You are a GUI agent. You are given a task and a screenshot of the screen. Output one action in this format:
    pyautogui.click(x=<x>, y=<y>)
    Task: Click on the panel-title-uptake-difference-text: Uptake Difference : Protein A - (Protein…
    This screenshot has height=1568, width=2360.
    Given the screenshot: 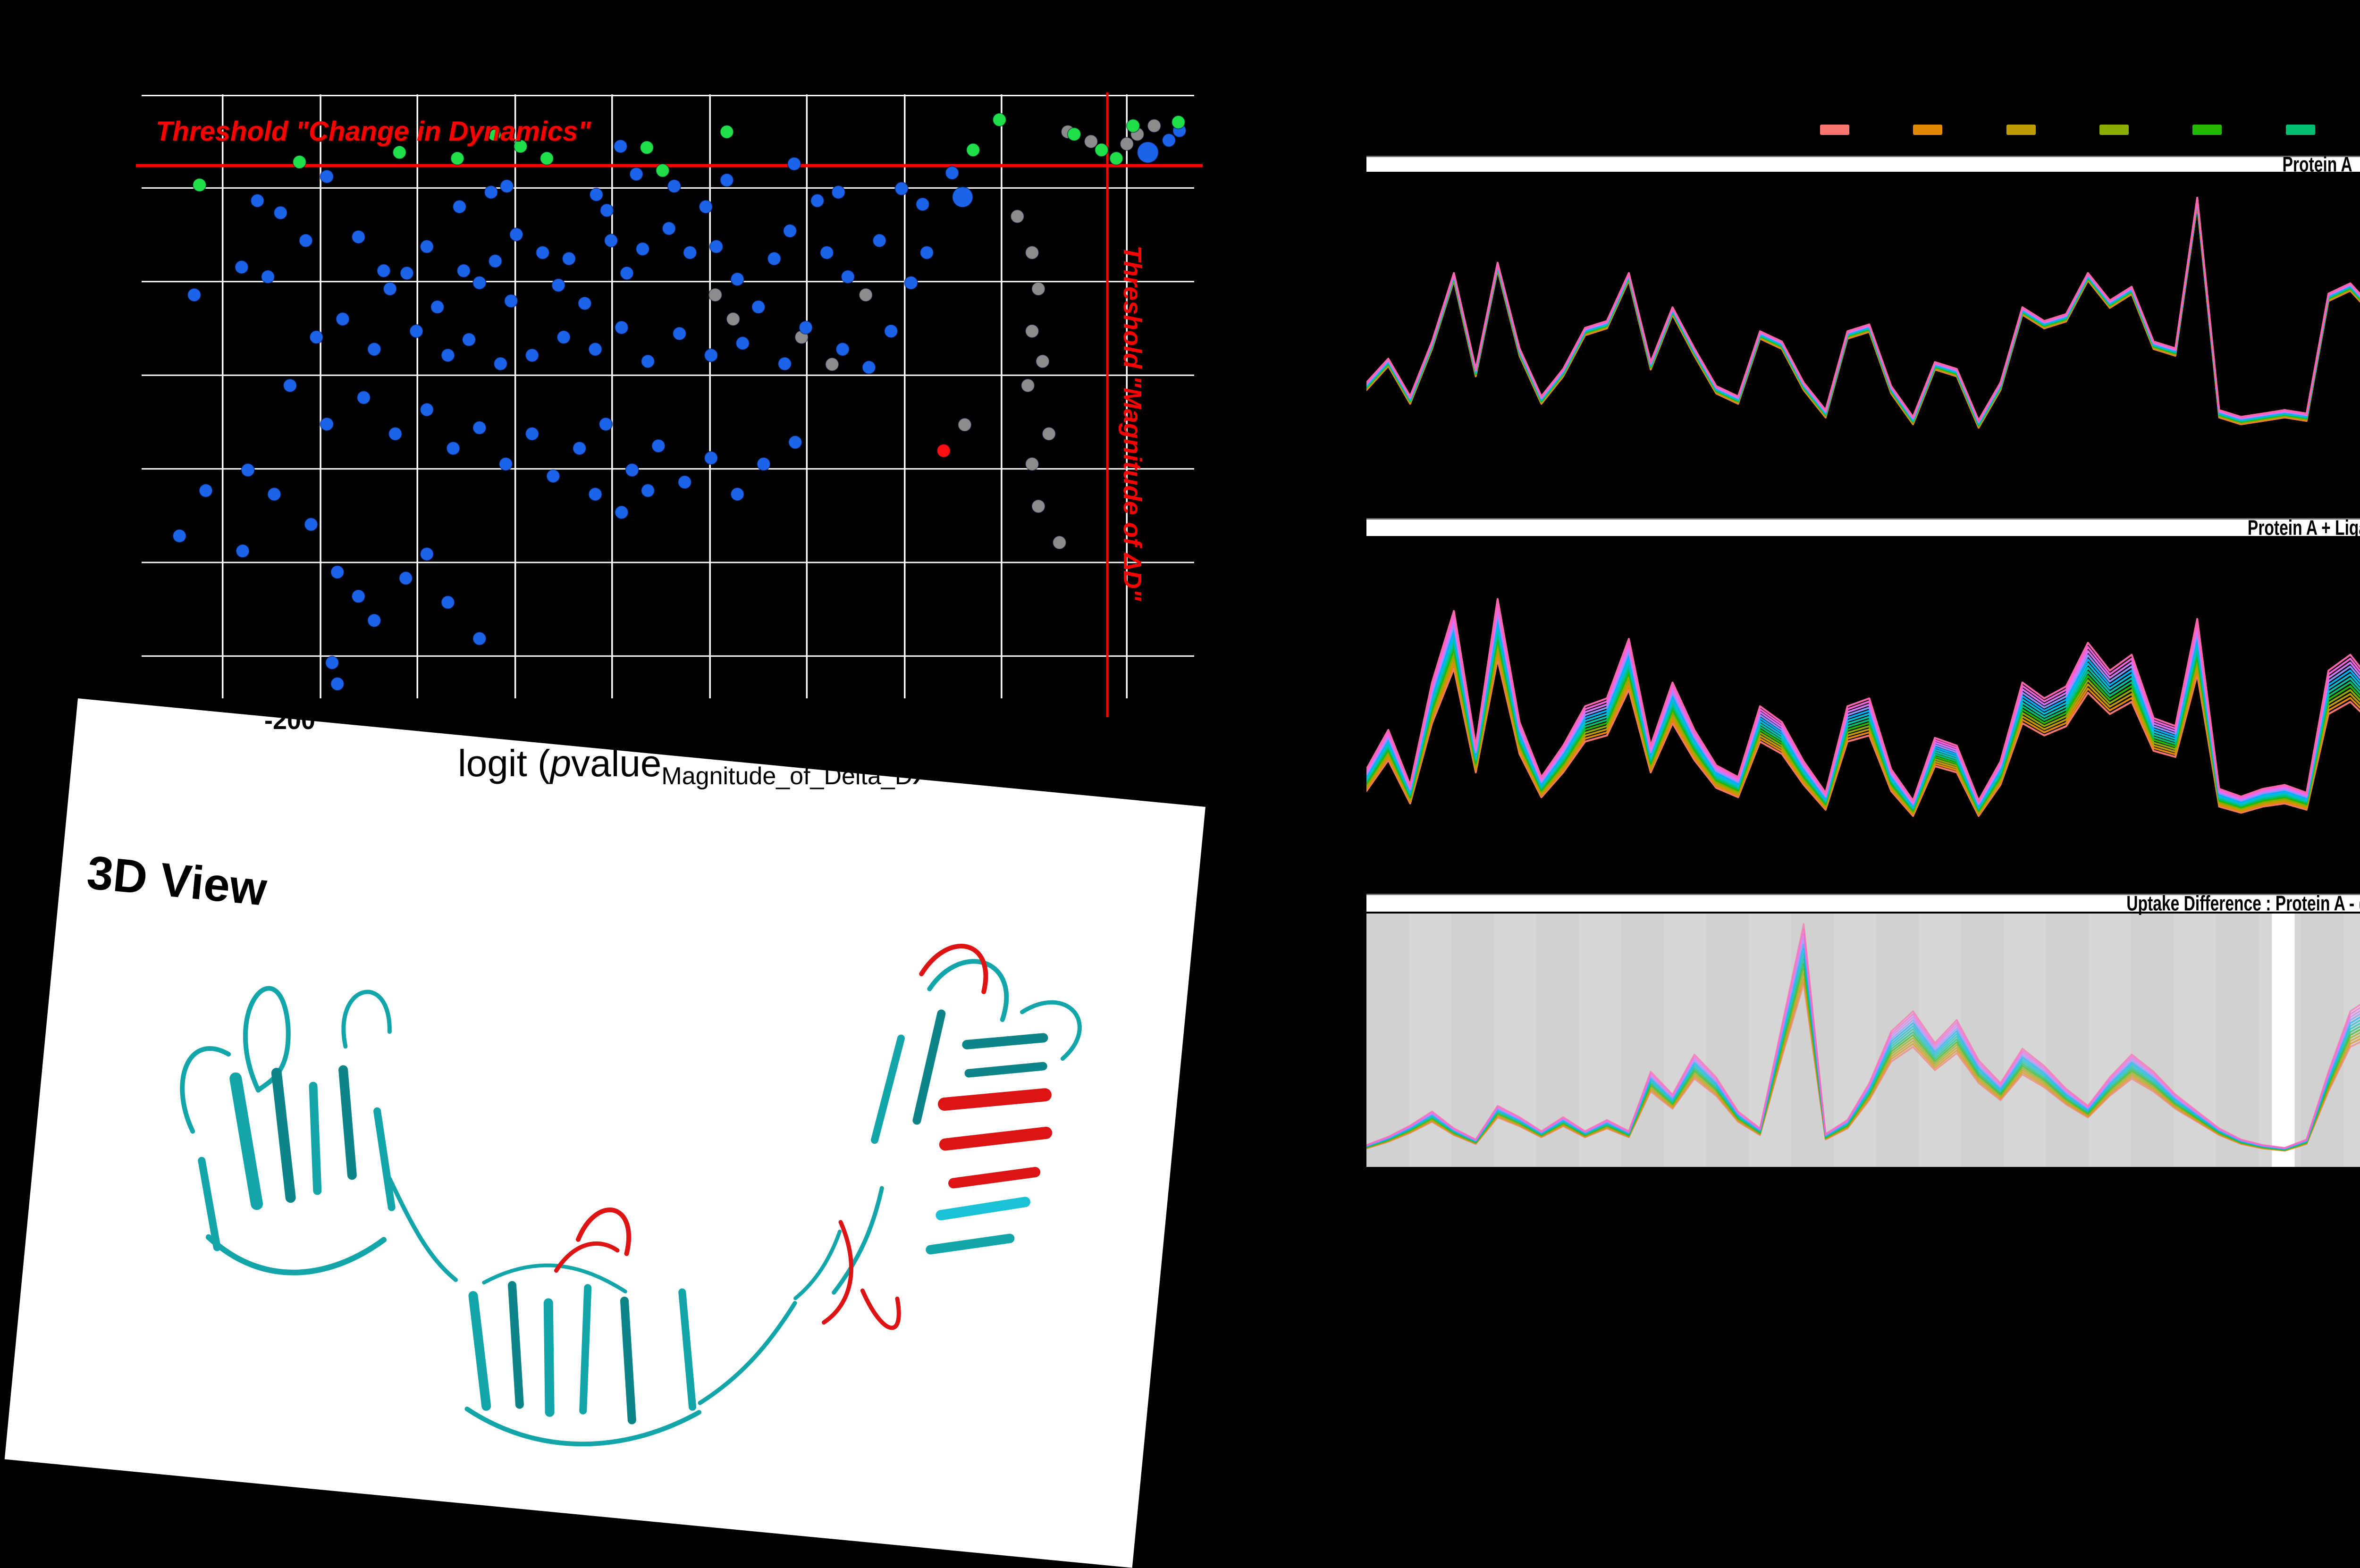 What is the action you would take?
    pyautogui.click(x=2243, y=903)
    